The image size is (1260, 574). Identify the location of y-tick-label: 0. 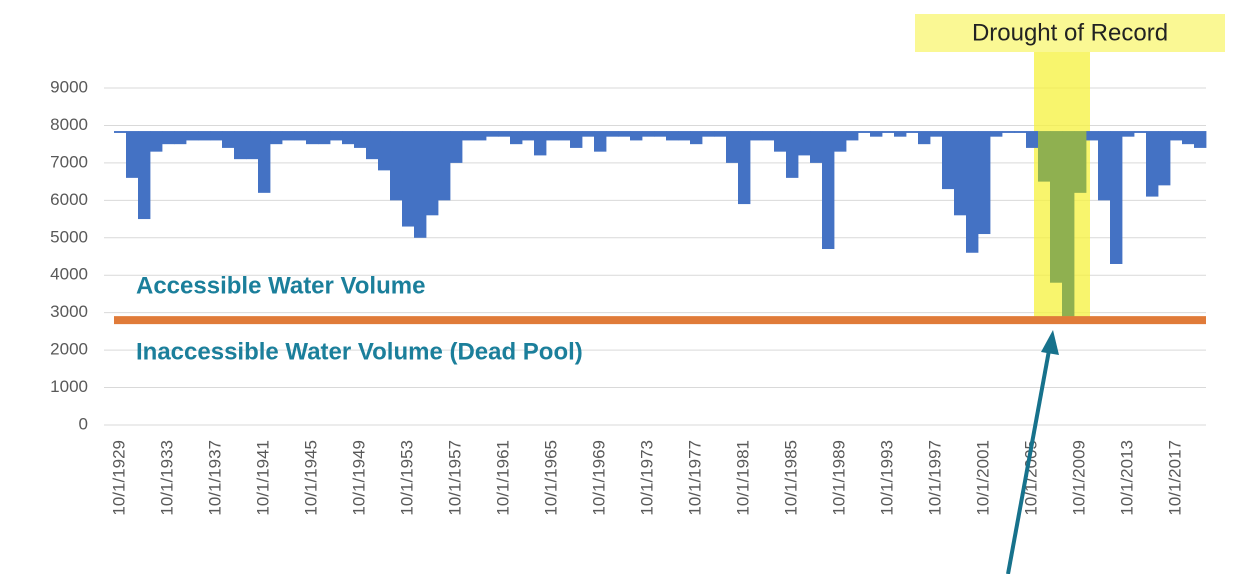
(83, 423).